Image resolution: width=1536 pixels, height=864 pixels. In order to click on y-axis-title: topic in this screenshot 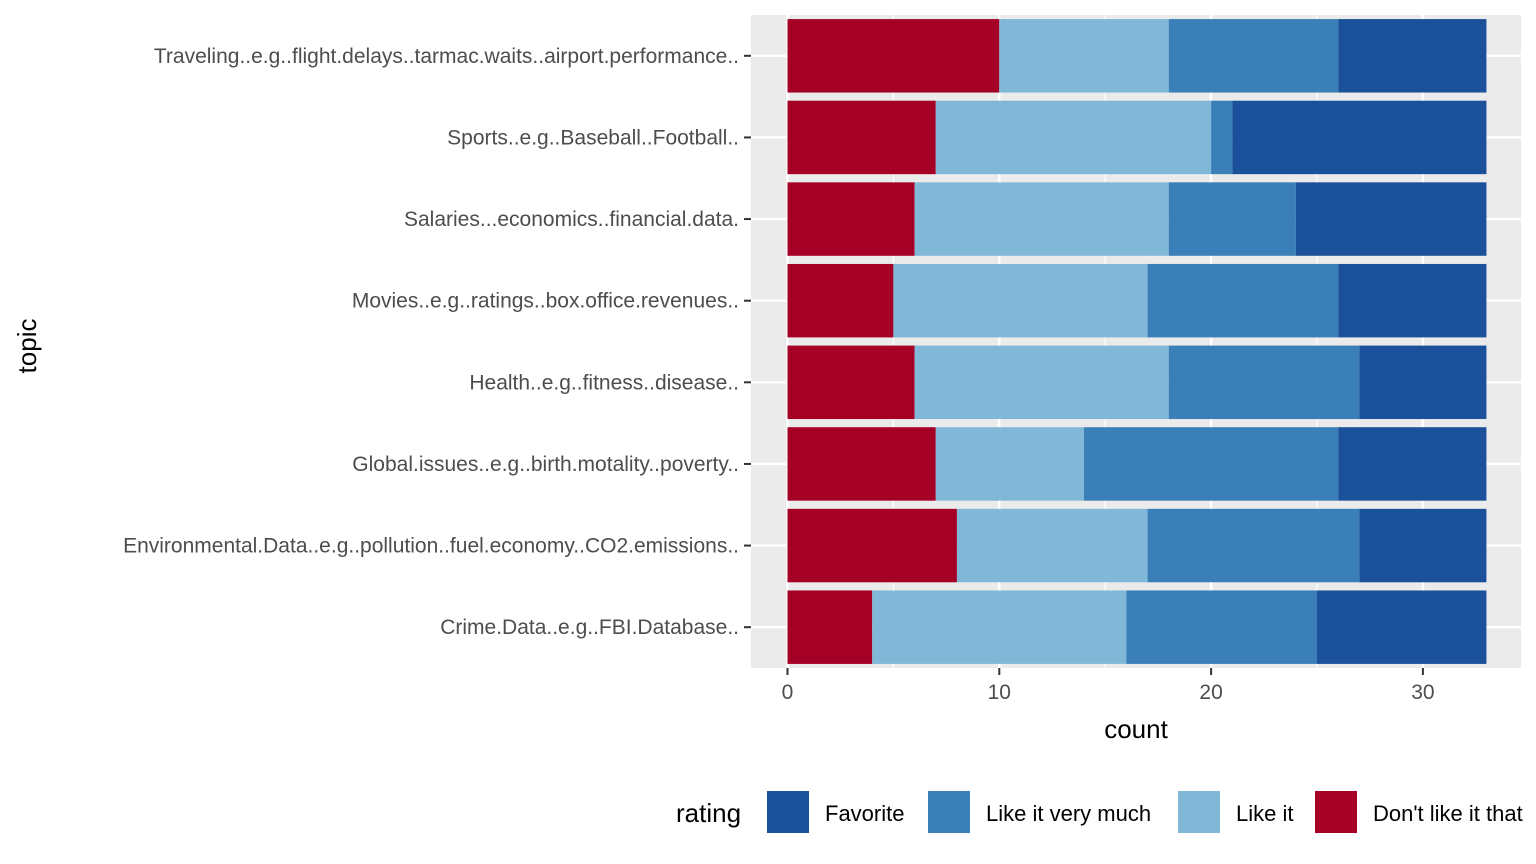, I will do `click(27, 346)`.